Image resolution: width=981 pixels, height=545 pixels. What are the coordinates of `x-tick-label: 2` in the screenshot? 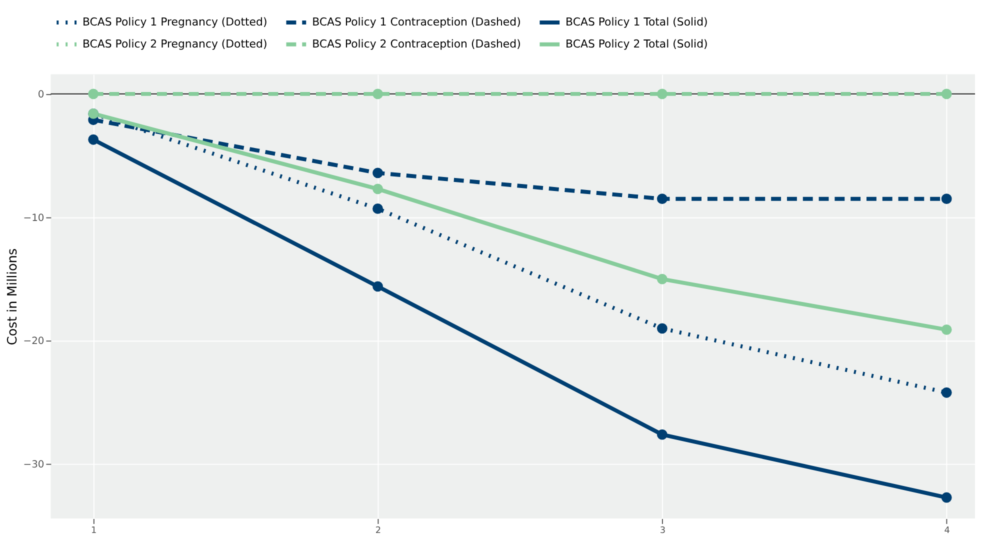 It's located at (378, 531).